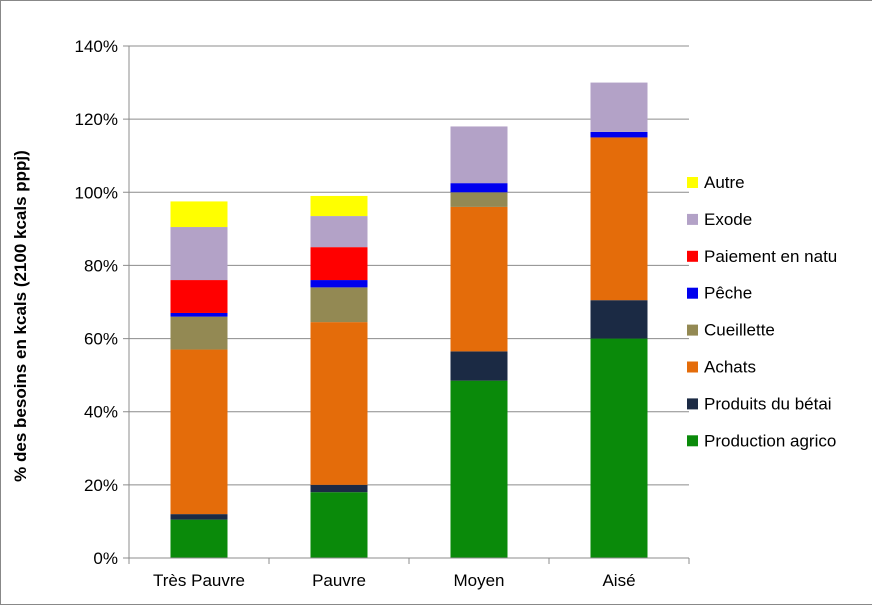 Image resolution: width=872 pixels, height=611 pixels. What do you see at coordinates (101, 412) in the screenshot?
I see `y-tick-label: 40%` at bounding box center [101, 412].